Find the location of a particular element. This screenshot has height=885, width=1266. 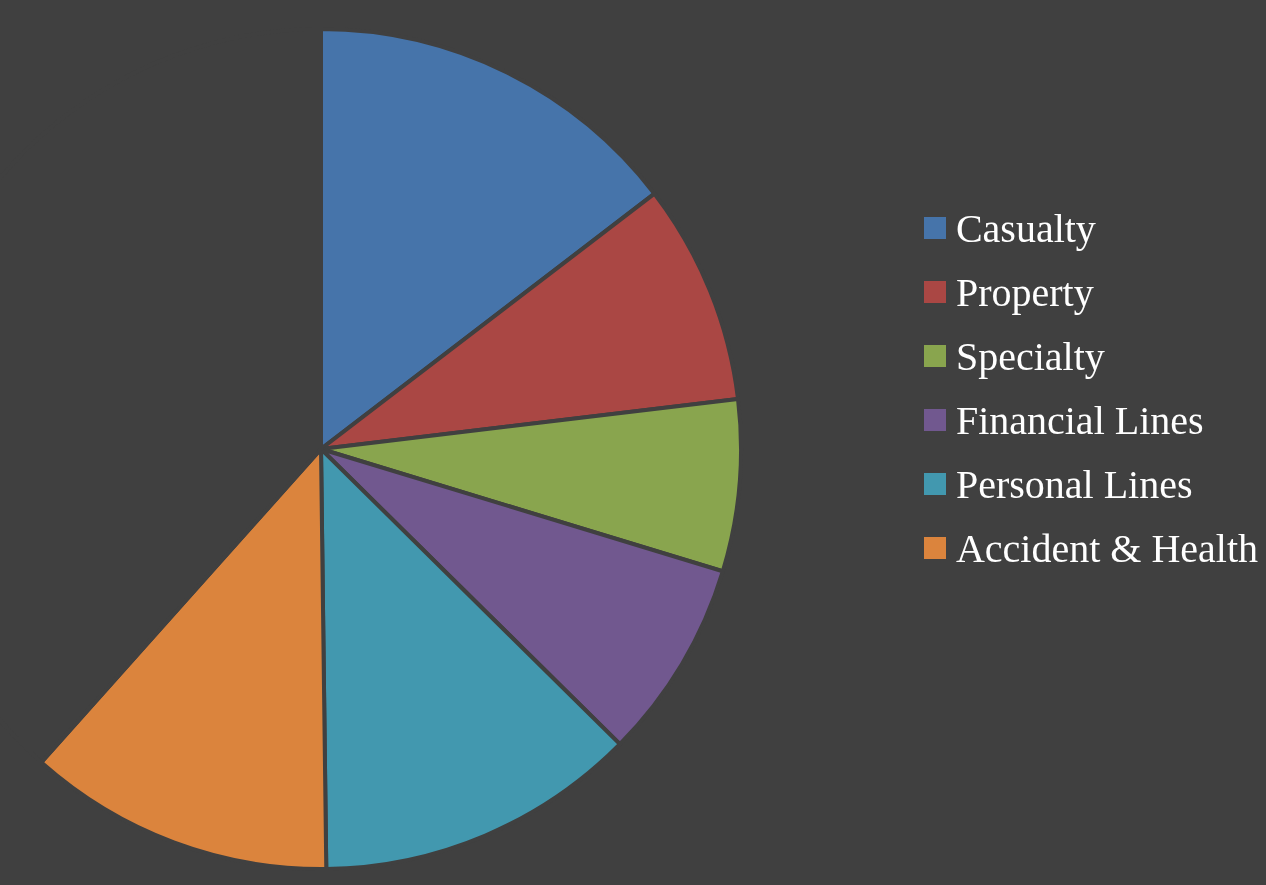

legend-label: Accident & Health is located at coordinates (1106, 548).